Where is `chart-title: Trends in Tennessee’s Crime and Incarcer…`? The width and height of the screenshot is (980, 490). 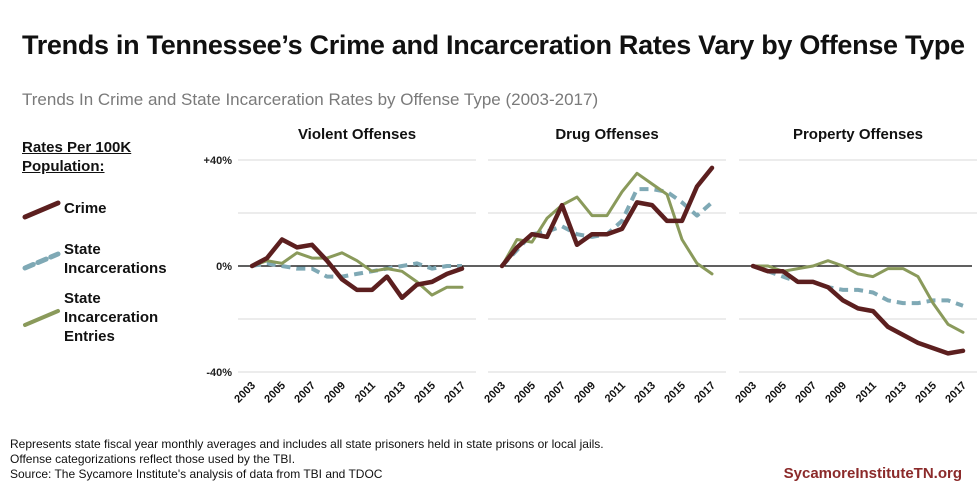 chart-title: Trends in Tennessee’s Crime and Incarcer… is located at coordinates (493, 45).